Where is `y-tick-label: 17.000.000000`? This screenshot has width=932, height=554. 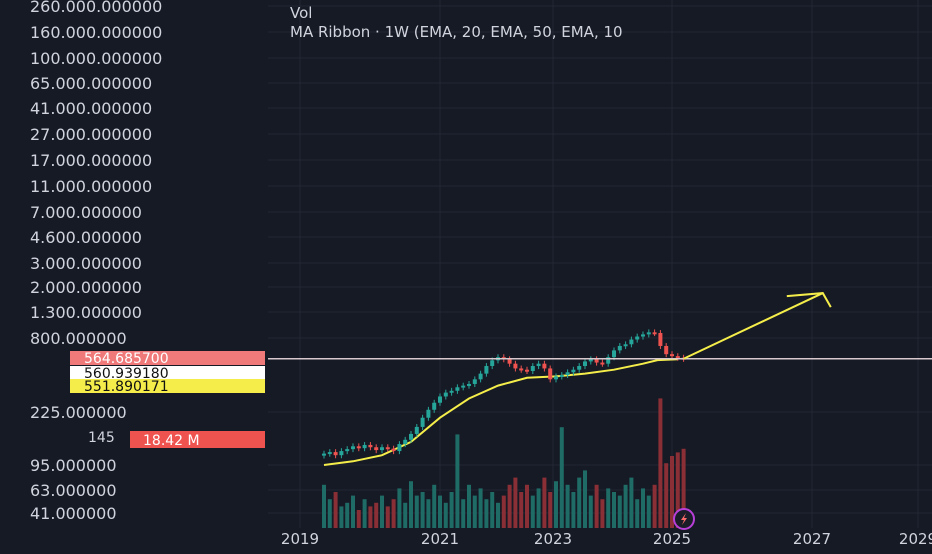
y-tick-label: 17.000.000000 is located at coordinates (91, 160).